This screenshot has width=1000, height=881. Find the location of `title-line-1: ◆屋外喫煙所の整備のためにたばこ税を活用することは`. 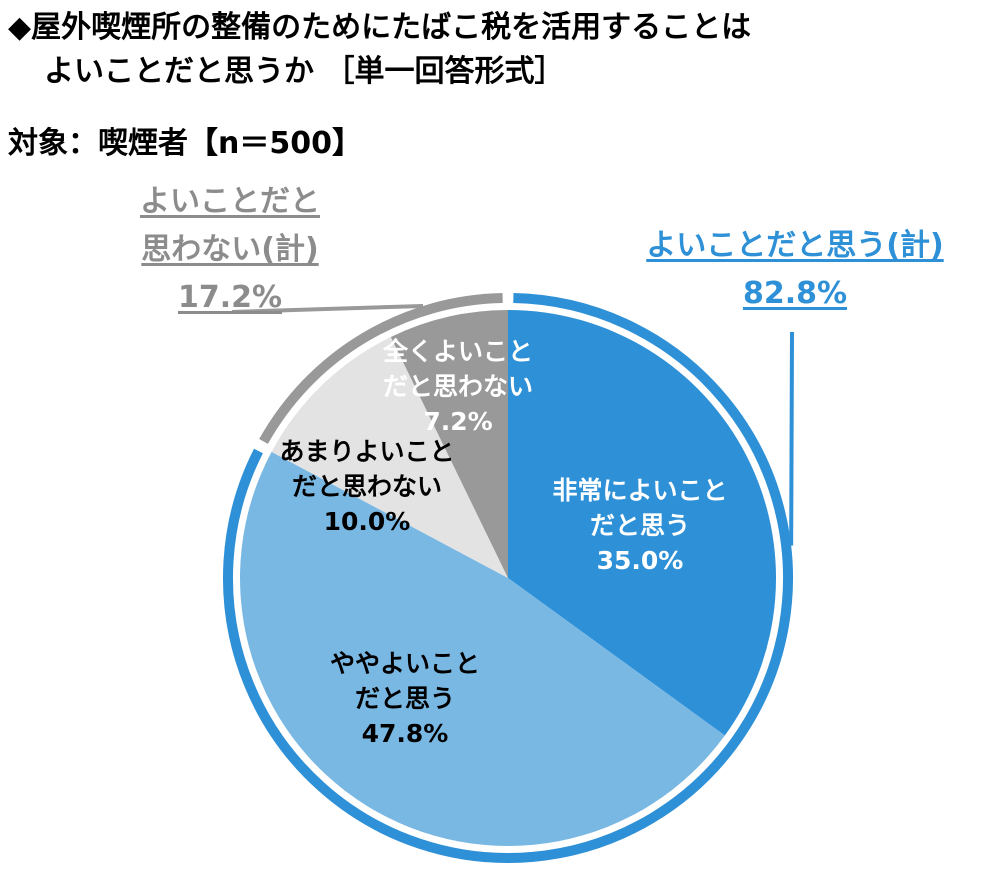

title-line-1: ◆屋外喫煙所の整備のためにたばこ税を活用することは is located at coordinates (380, 27).